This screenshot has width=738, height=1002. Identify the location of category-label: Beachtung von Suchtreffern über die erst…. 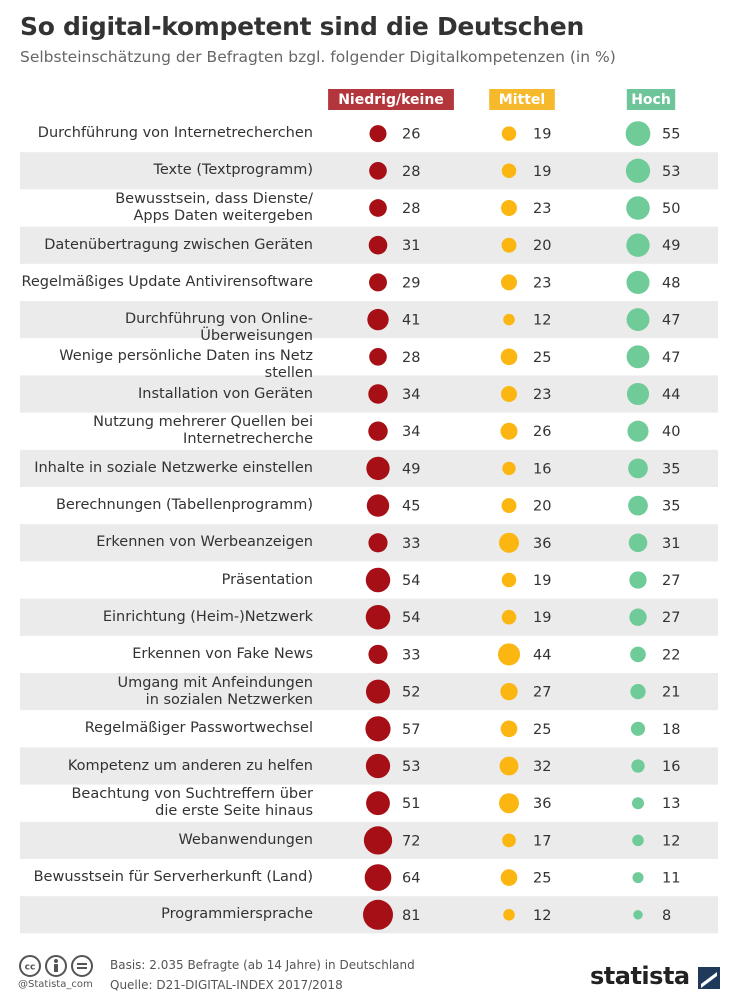
(192, 803).